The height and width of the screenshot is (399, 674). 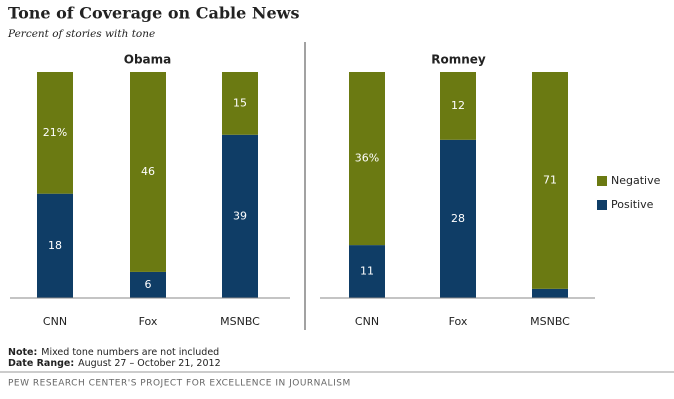 What do you see at coordinates (81, 34) in the screenshot?
I see `chart-subtitle: Percent of stories with tone` at bounding box center [81, 34].